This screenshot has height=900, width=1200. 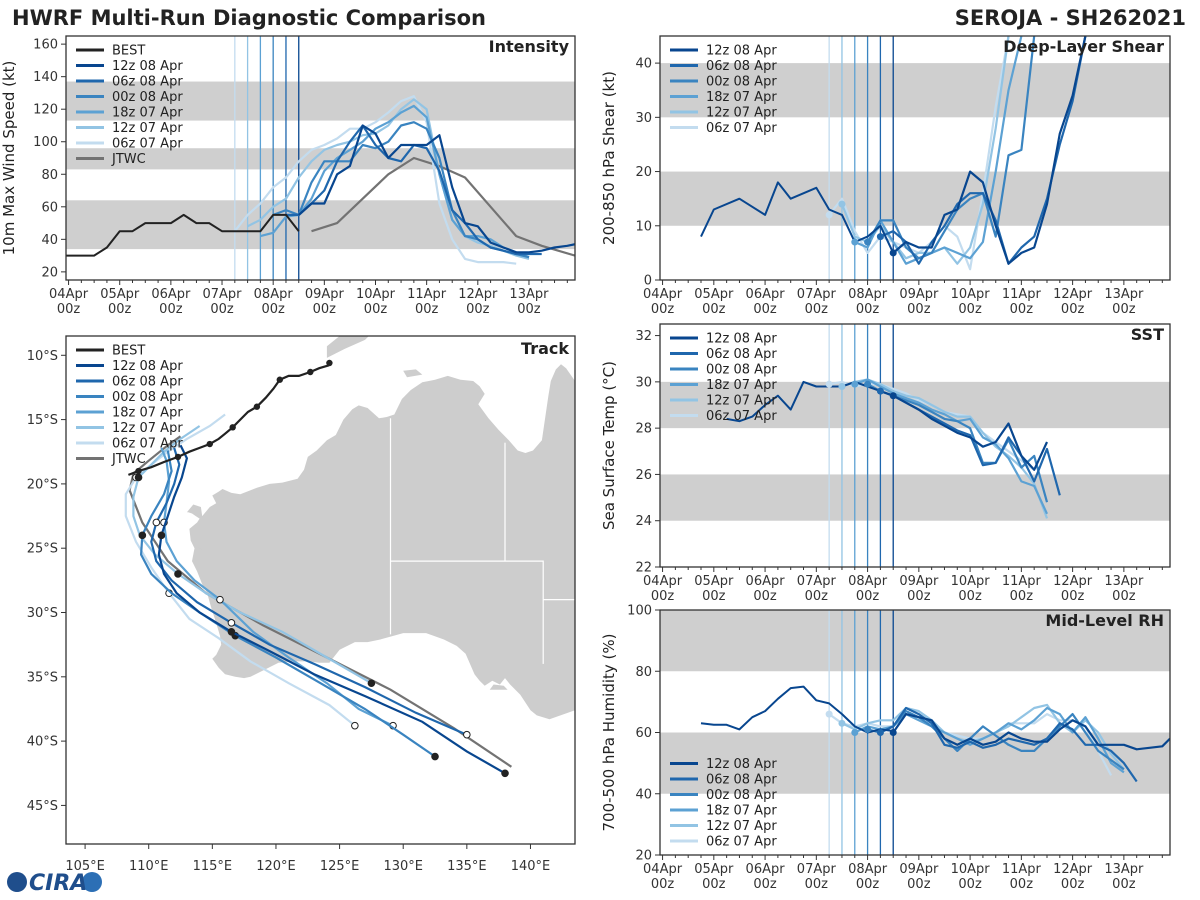 What do you see at coordinates (817, 596) in the screenshot?
I see `sst-xtick-hour-3: 00z` at bounding box center [817, 596].